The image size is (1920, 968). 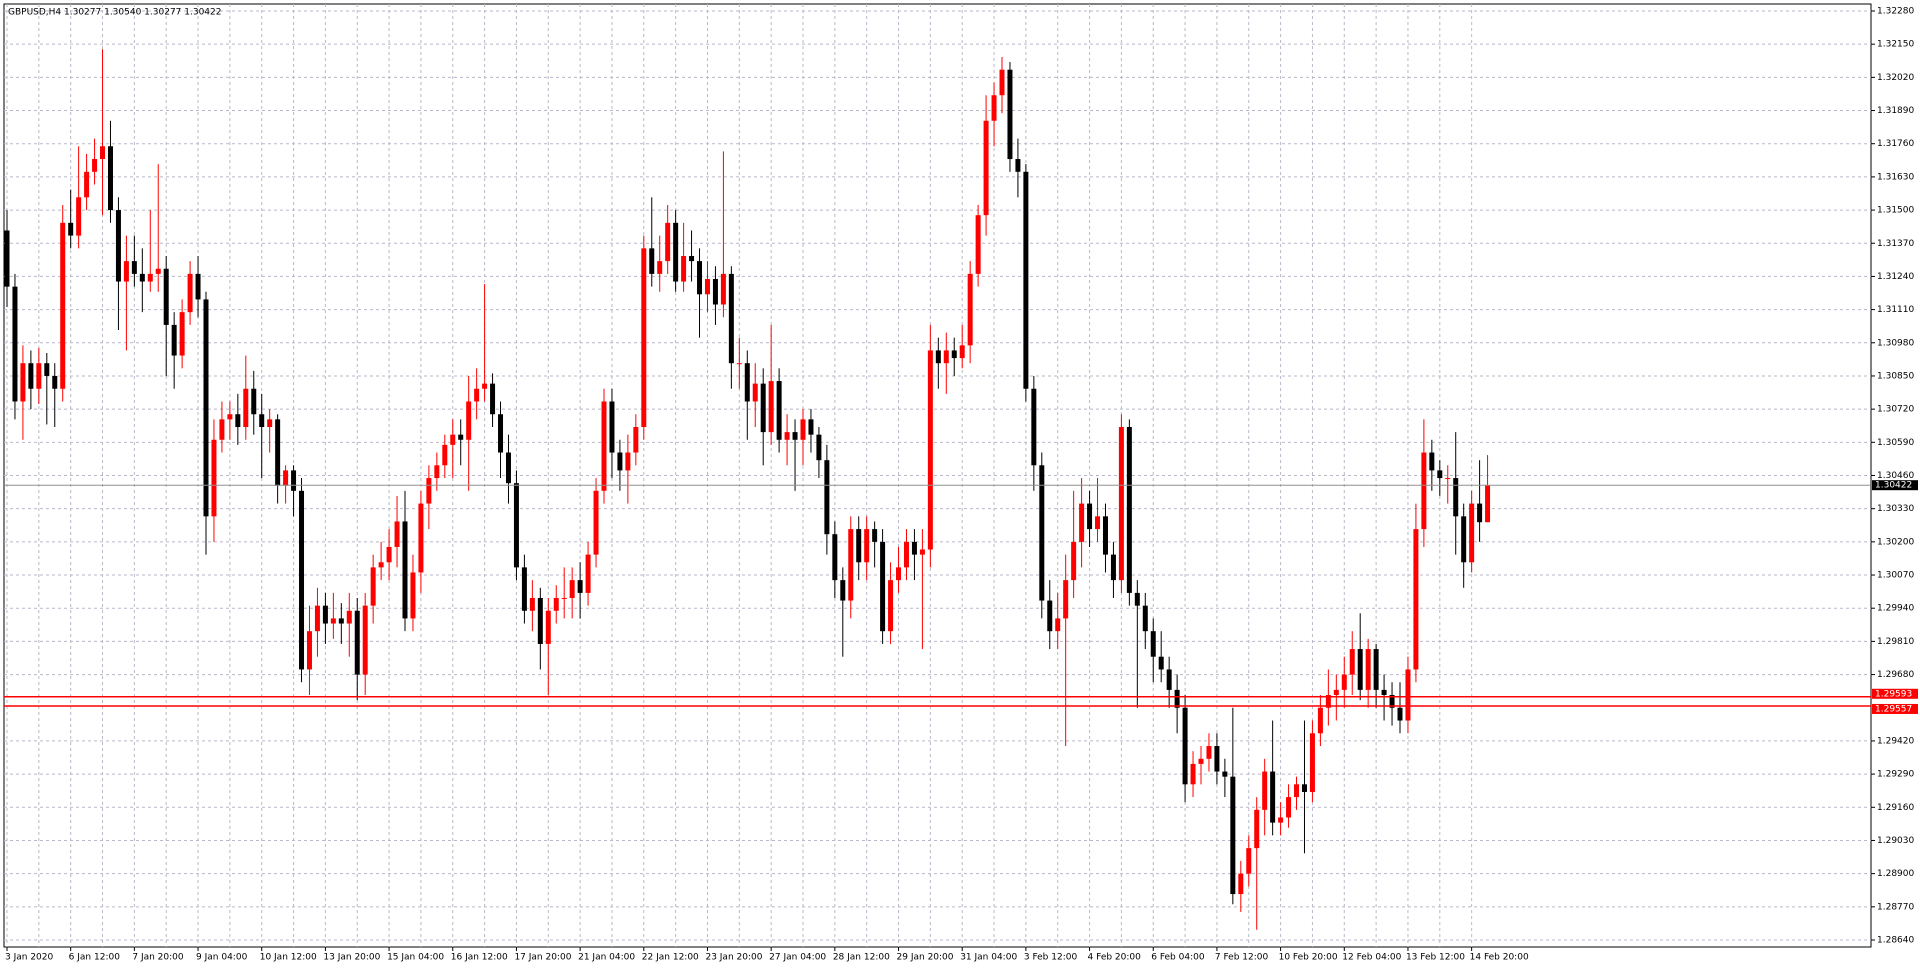 I want to click on level-label-box, so click(x=1895, y=693).